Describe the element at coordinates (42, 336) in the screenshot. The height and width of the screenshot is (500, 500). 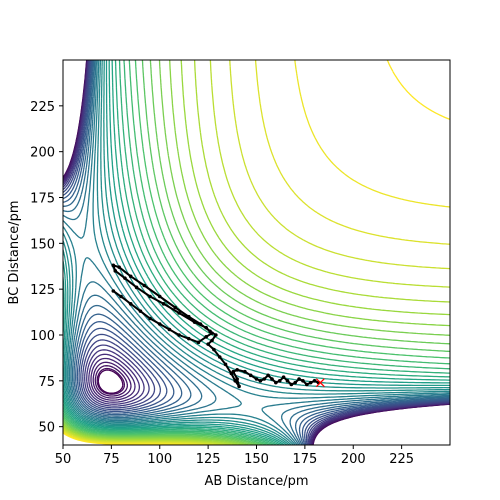
I see `y-tick-label: 100` at that location.